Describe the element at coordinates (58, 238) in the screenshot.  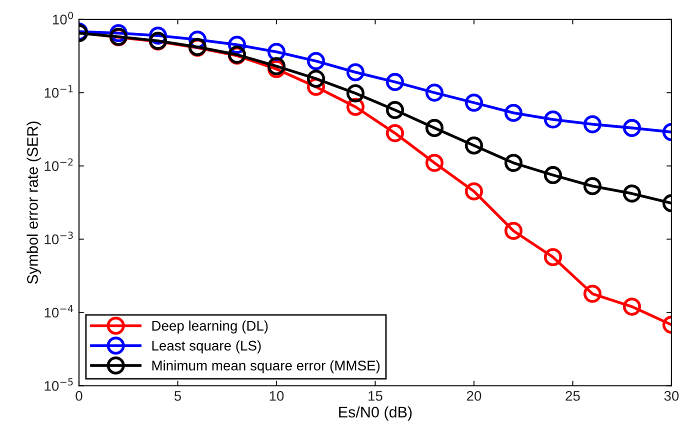
I see `y-tick-label: 10$^{−3}$` at that location.